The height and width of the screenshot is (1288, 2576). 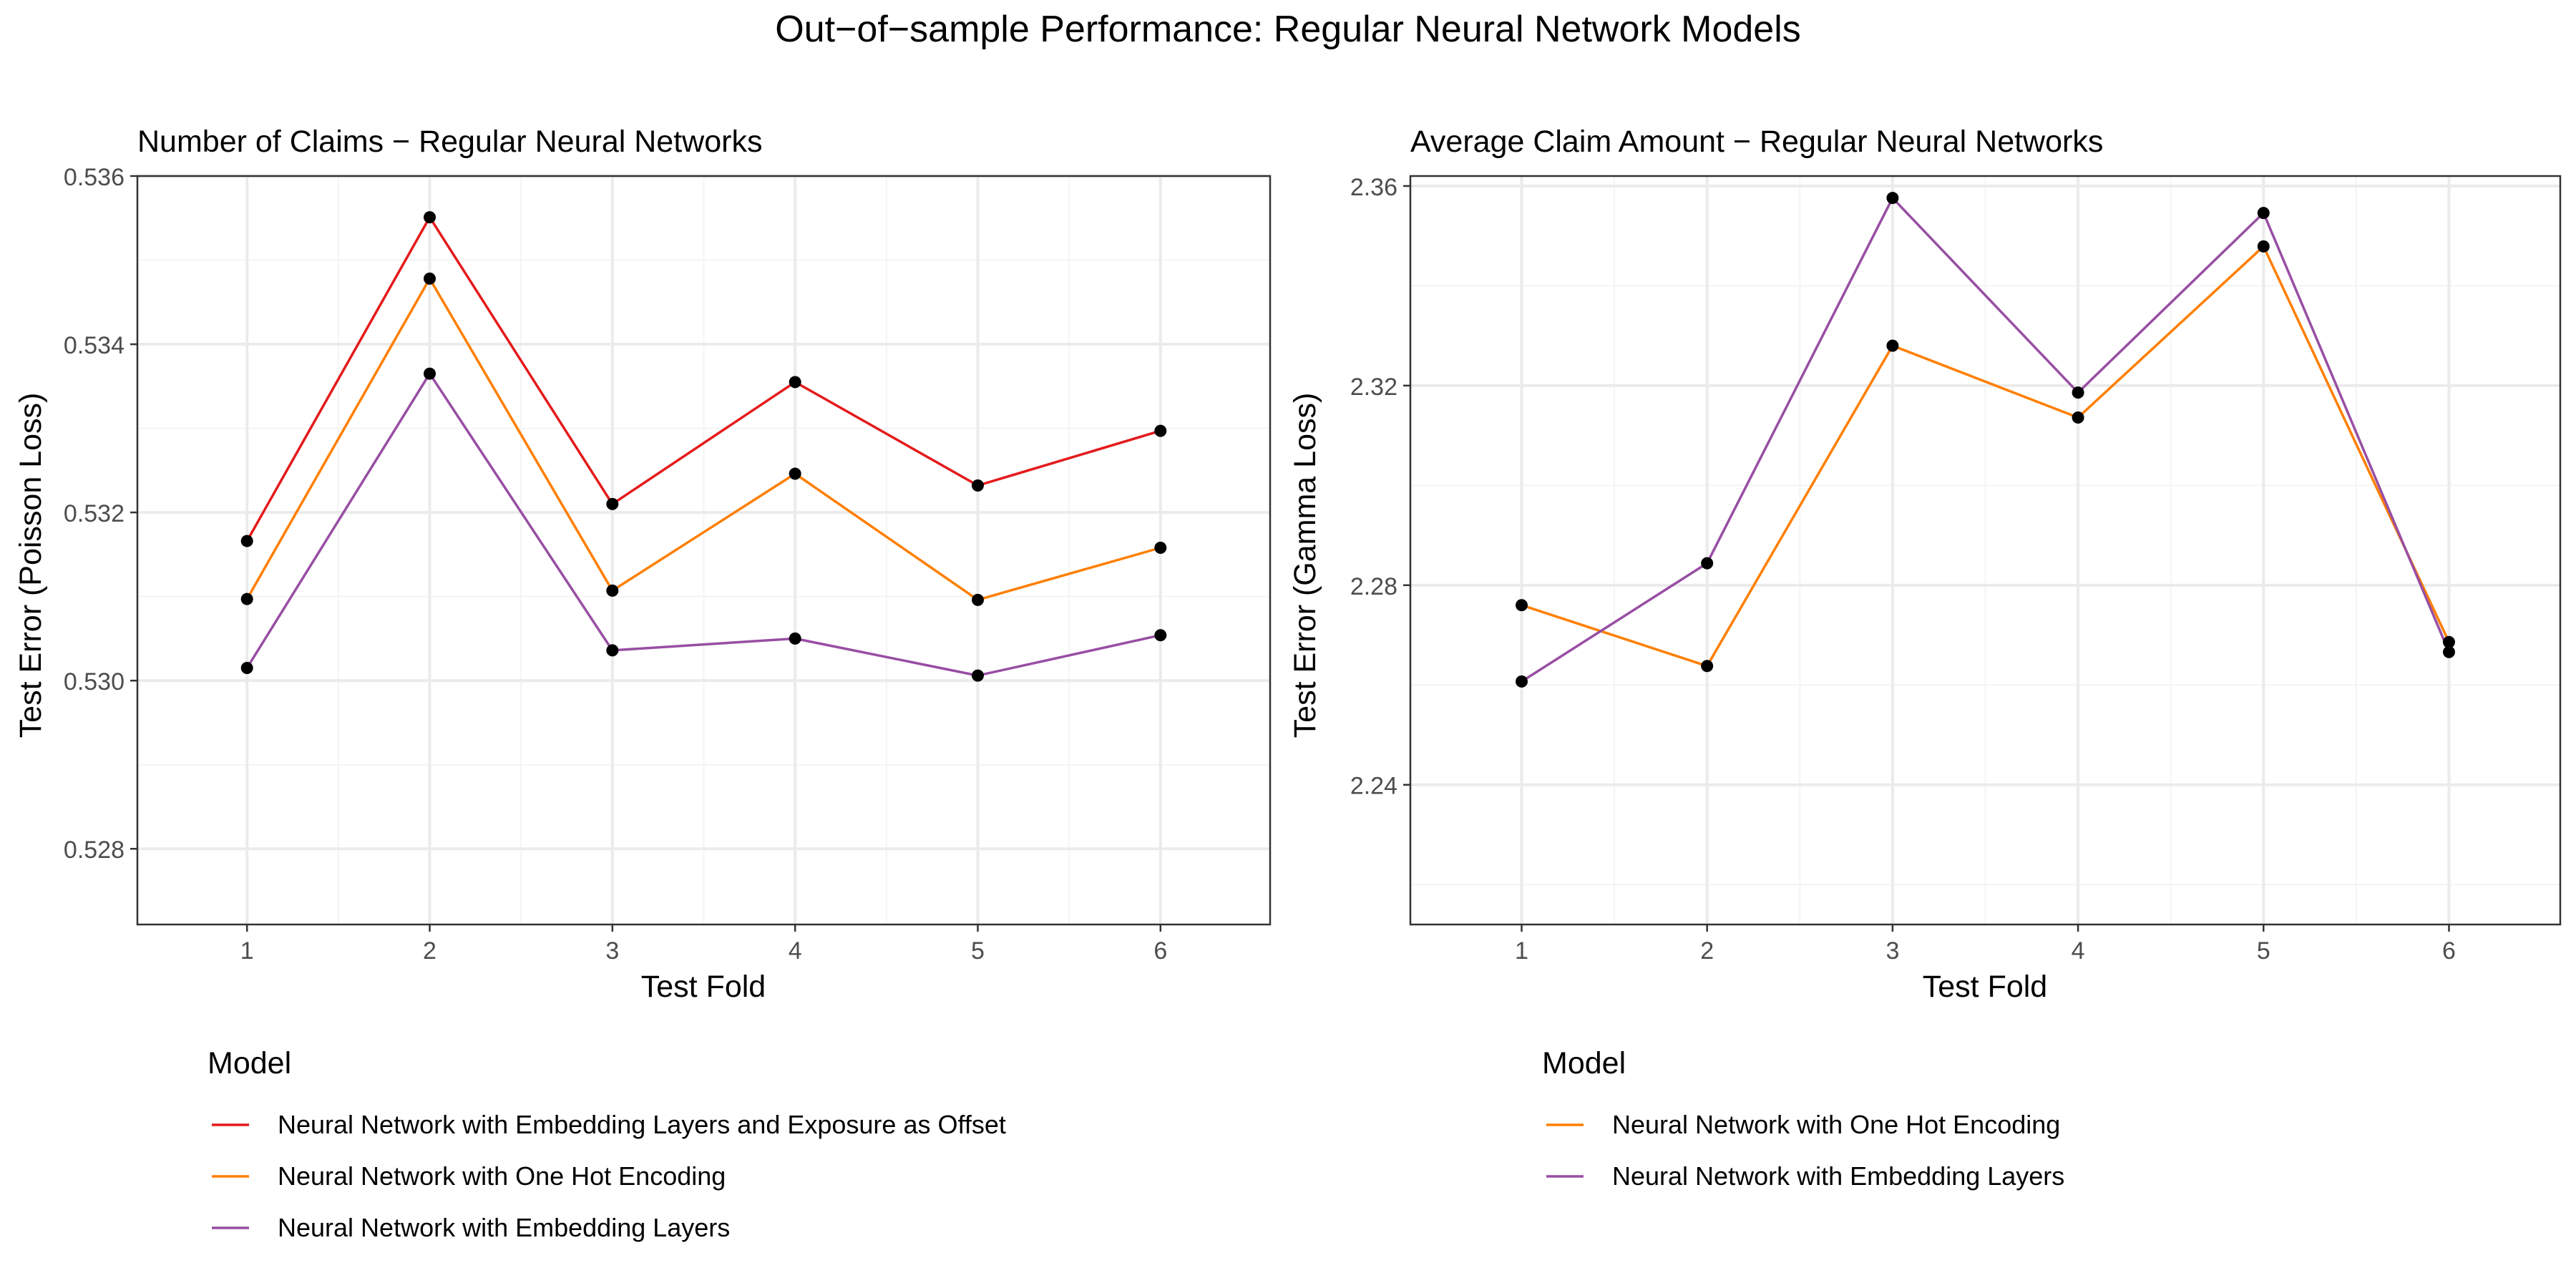 What do you see at coordinates (94, 682) in the screenshot?
I see `y-tick-label: 0.530` at bounding box center [94, 682].